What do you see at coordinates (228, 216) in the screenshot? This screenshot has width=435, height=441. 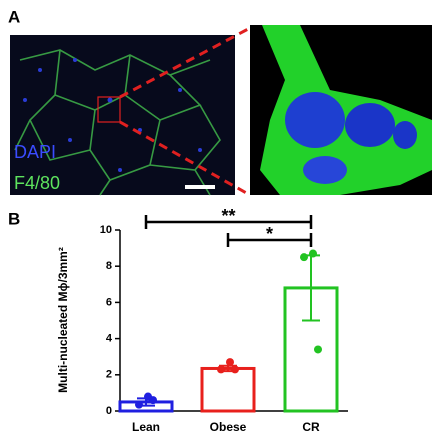 I see `significance-label: **` at bounding box center [228, 216].